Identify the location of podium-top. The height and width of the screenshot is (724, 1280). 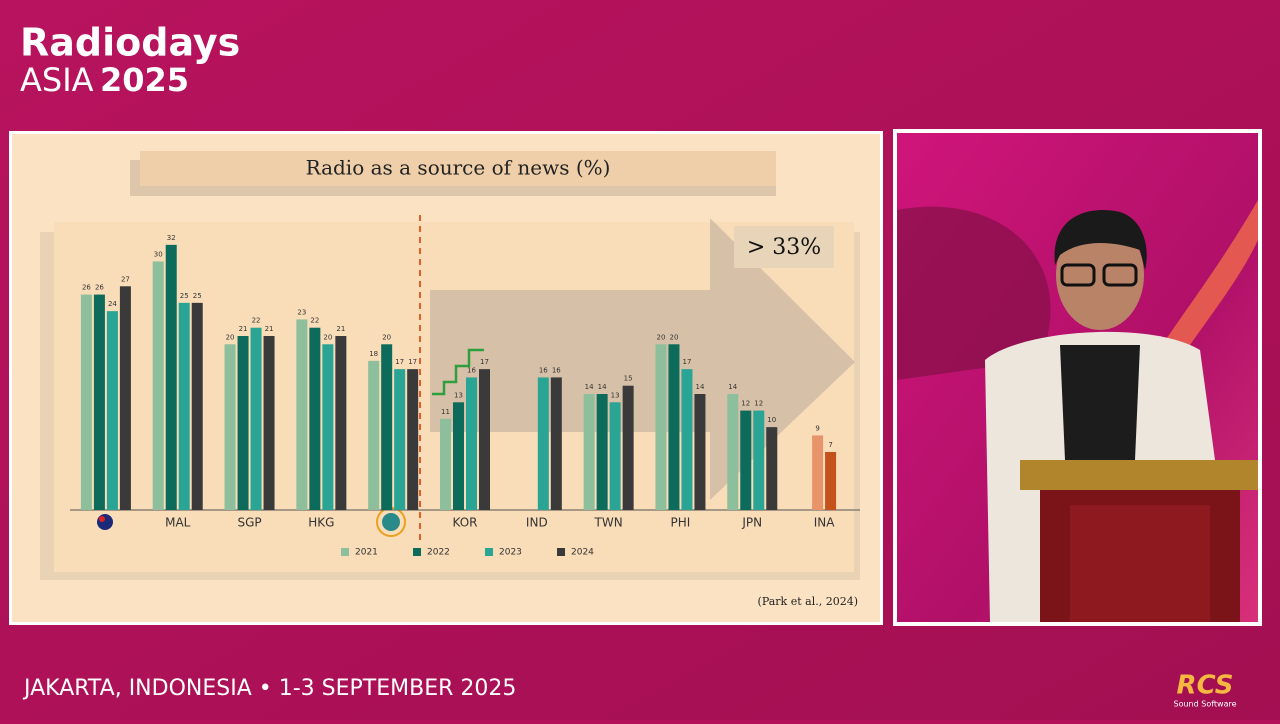
(1139, 475).